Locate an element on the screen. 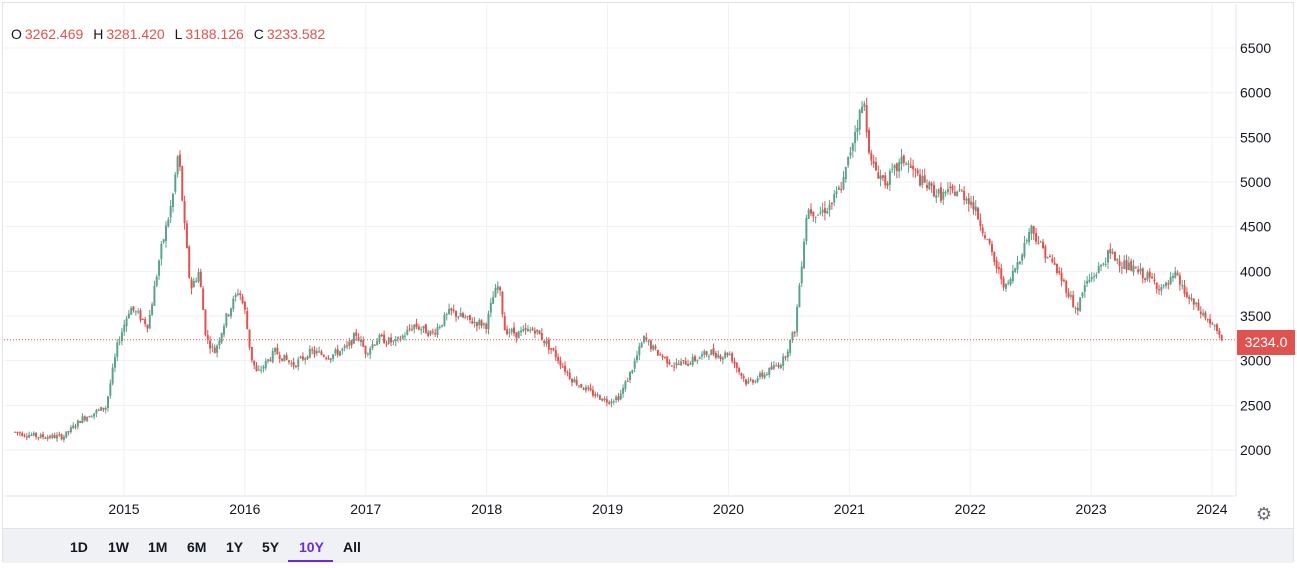  range-button-1m: 1M is located at coordinates (158, 547).